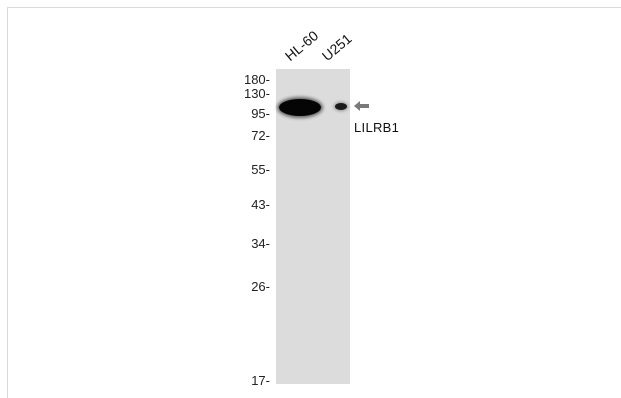  I want to click on blot-membrane, so click(313, 226).